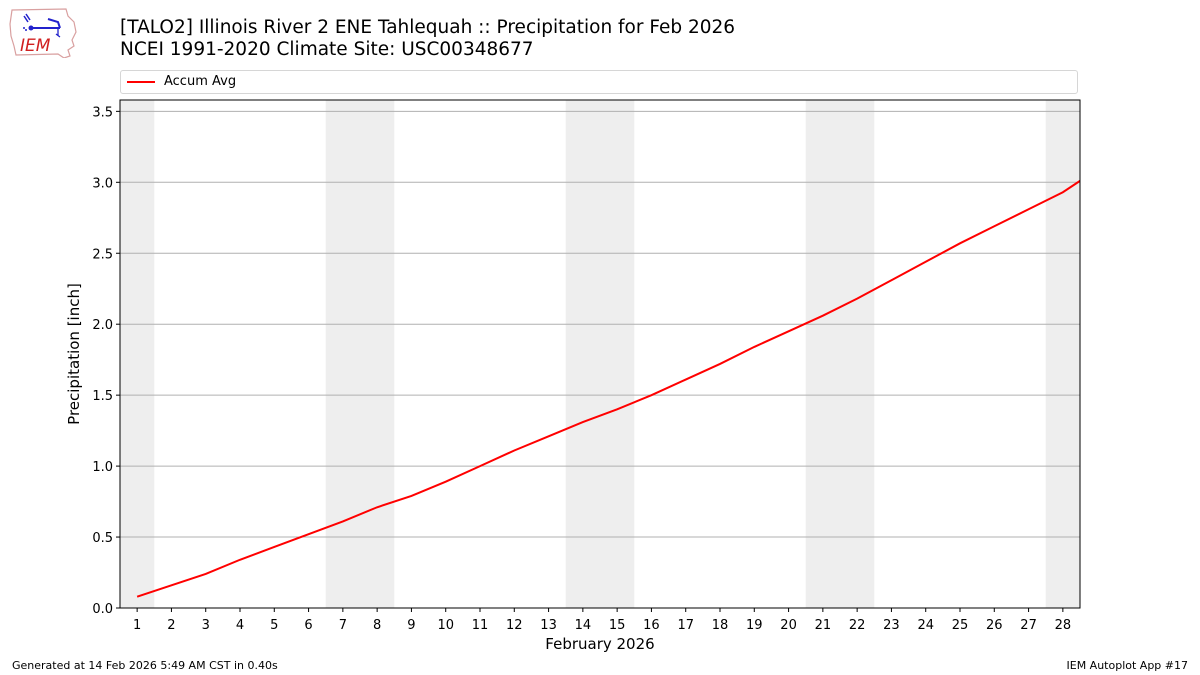 The width and height of the screenshot is (1200, 675). Describe the element at coordinates (685, 625) in the screenshot. I see `x-tick-label: 17` at that location.